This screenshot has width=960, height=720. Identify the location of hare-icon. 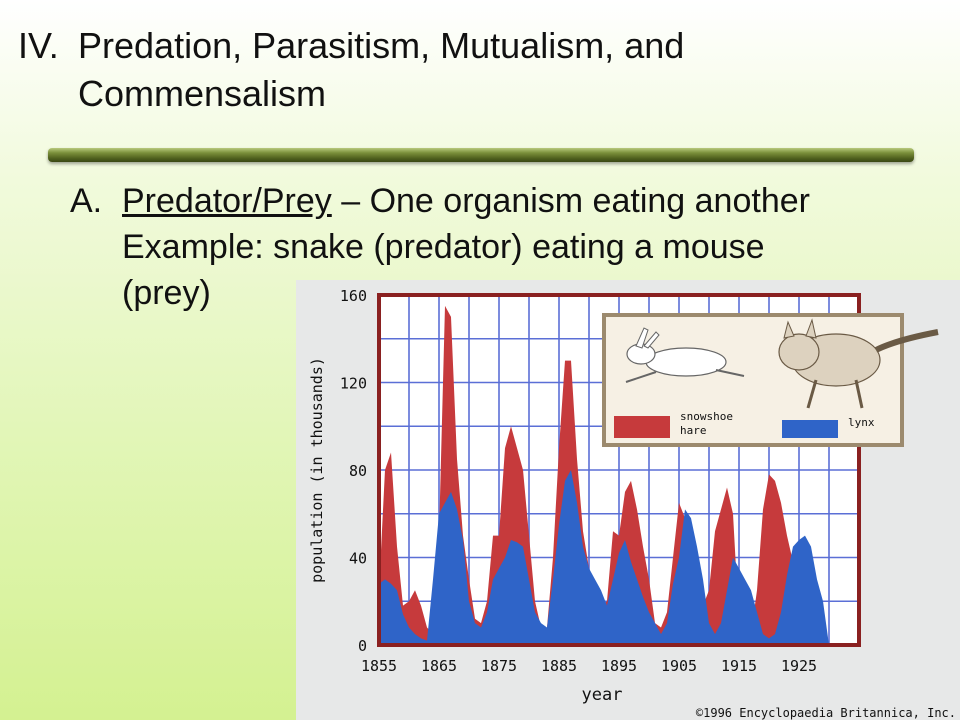
(685, 355).